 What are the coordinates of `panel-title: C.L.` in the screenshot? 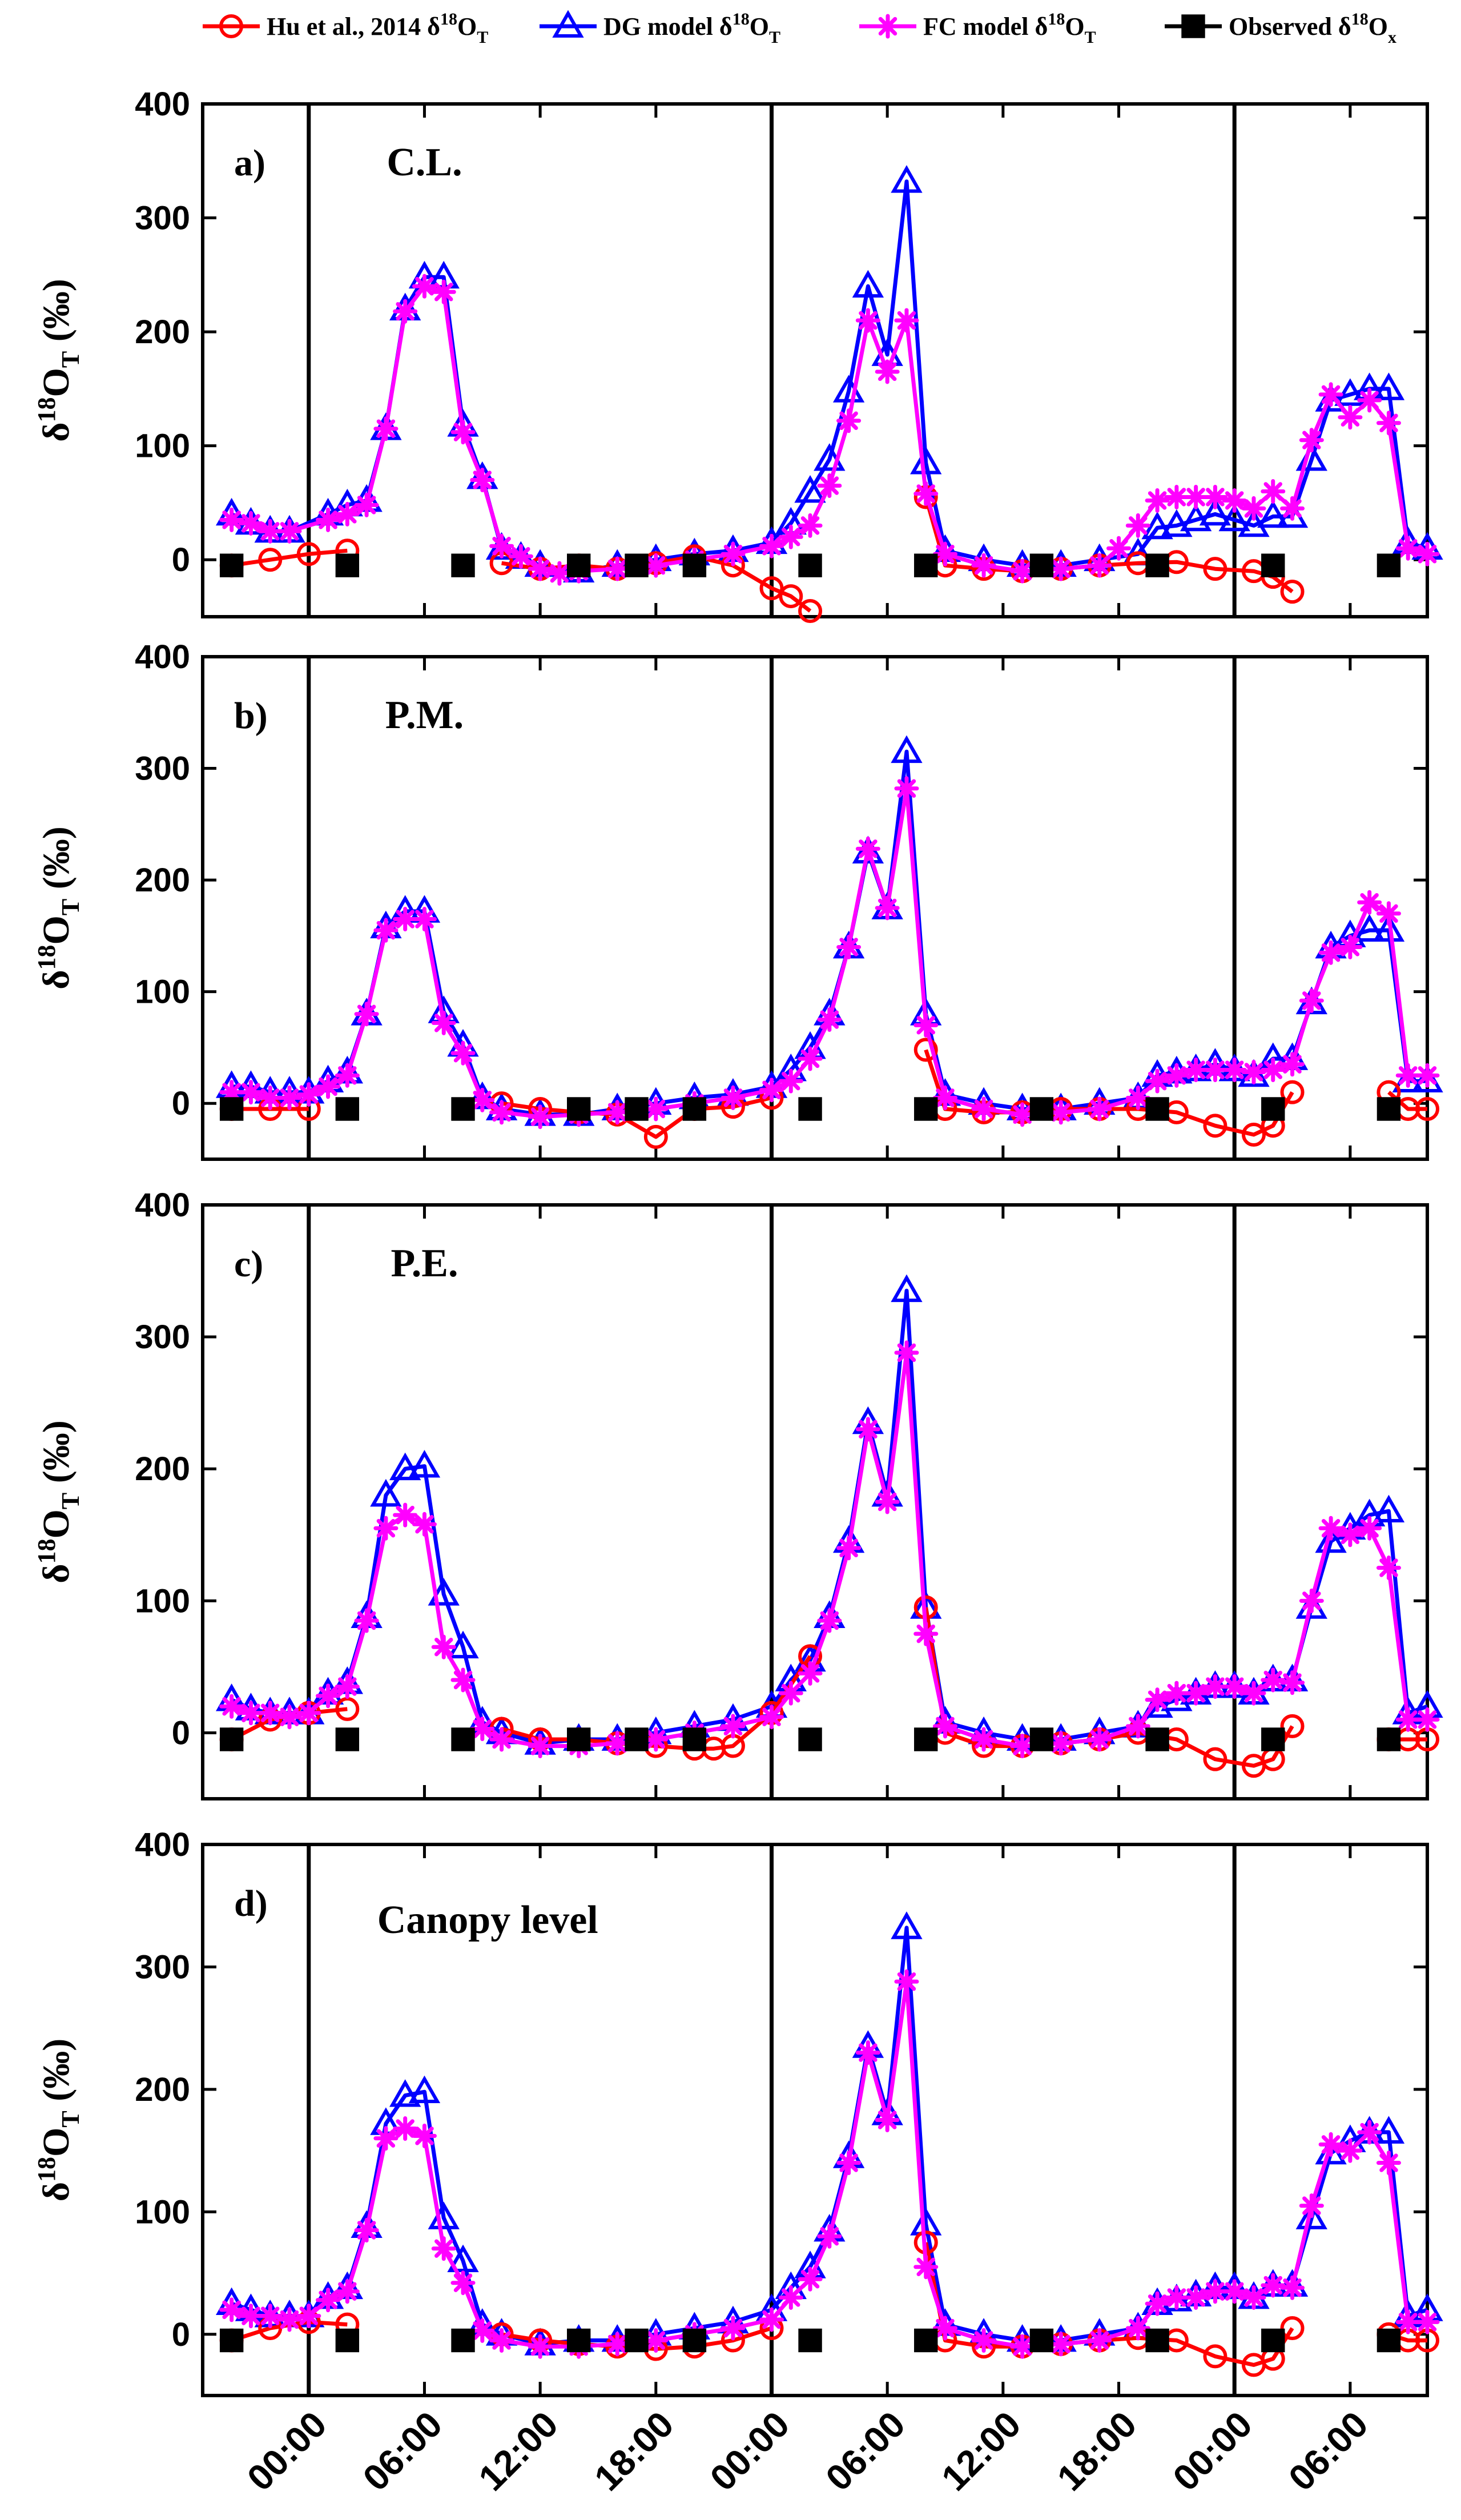 It's located at (424, 162).